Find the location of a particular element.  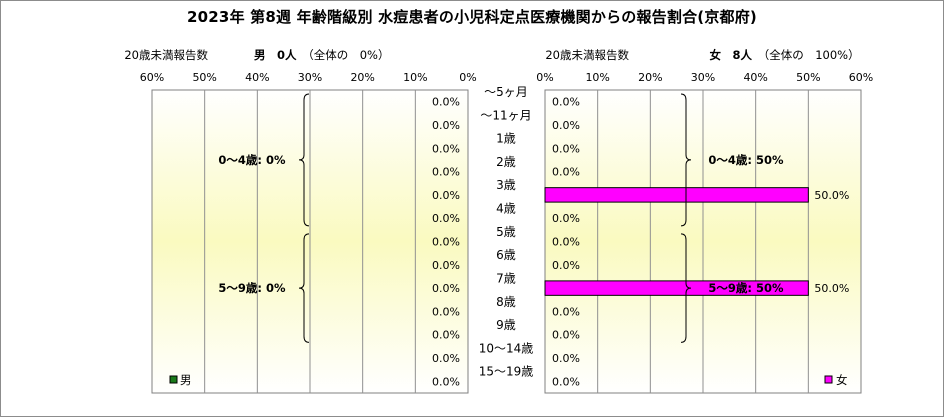

male-legend-label: 男 is located at coordinates (186, 380).